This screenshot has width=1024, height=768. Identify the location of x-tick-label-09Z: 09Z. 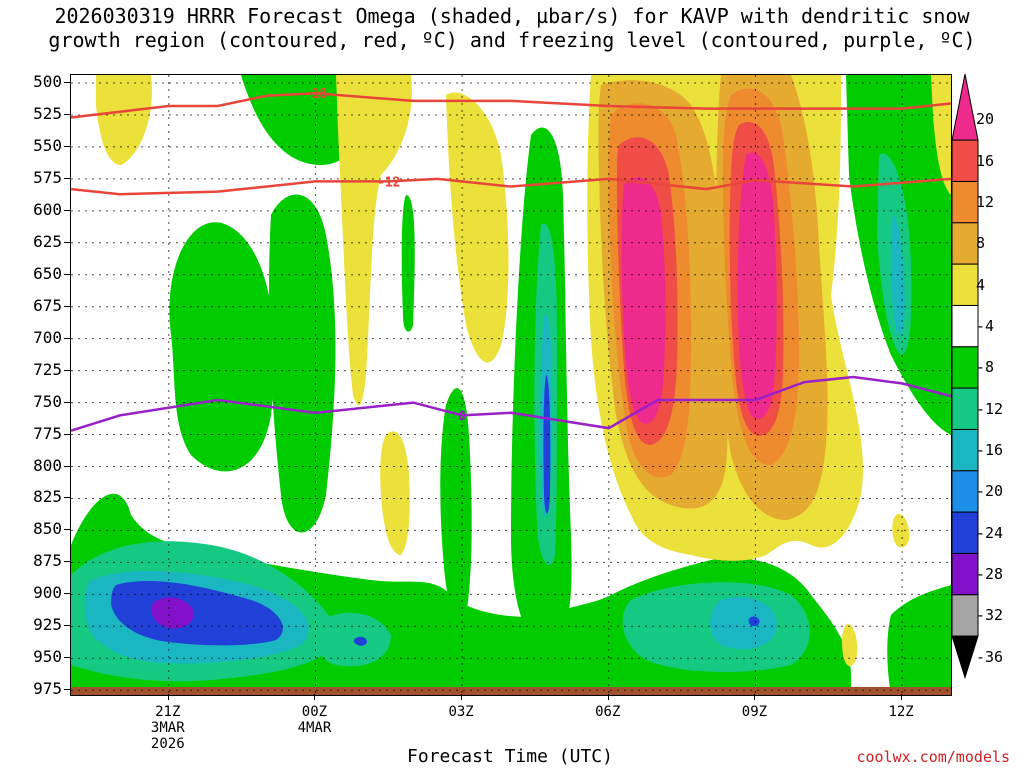
(754, 712).